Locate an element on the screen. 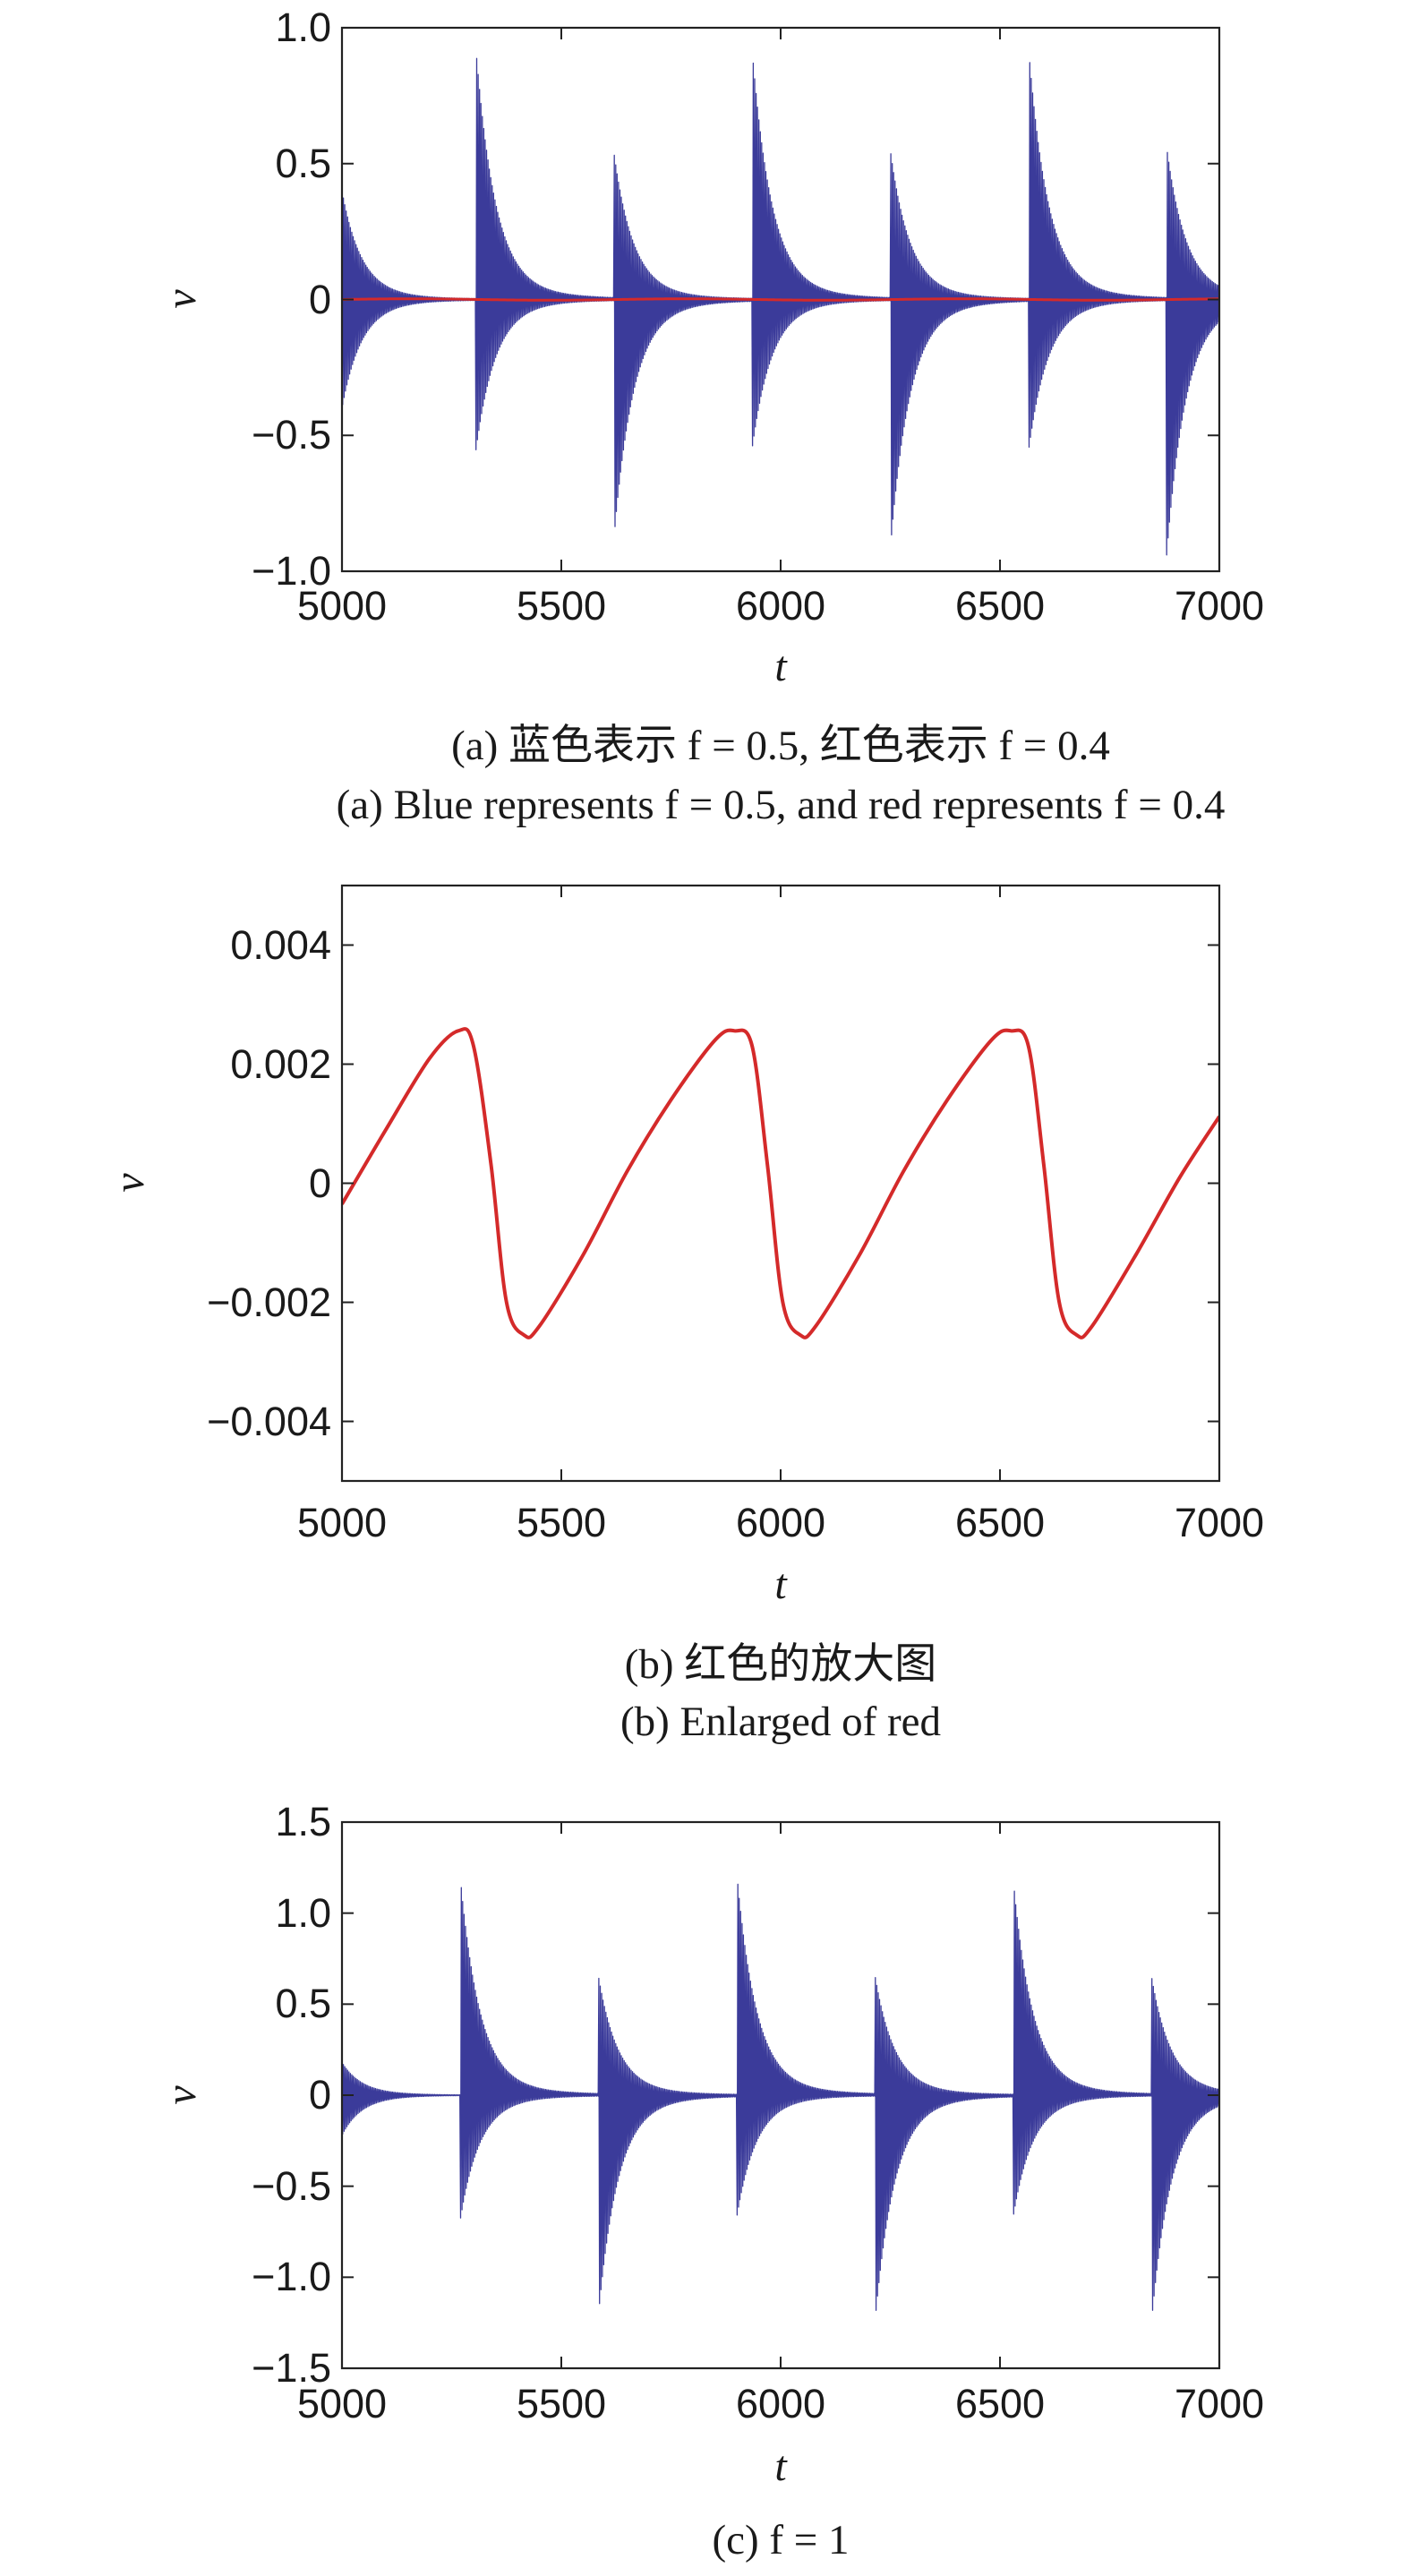  panel-b-frame is located at coordinates (780, 1183).